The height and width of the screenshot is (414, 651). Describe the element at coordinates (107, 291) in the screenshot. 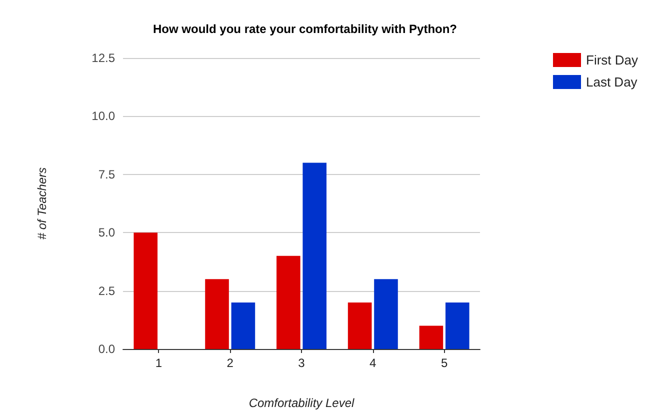

I see `y-tick-label: 2.5` at that location.